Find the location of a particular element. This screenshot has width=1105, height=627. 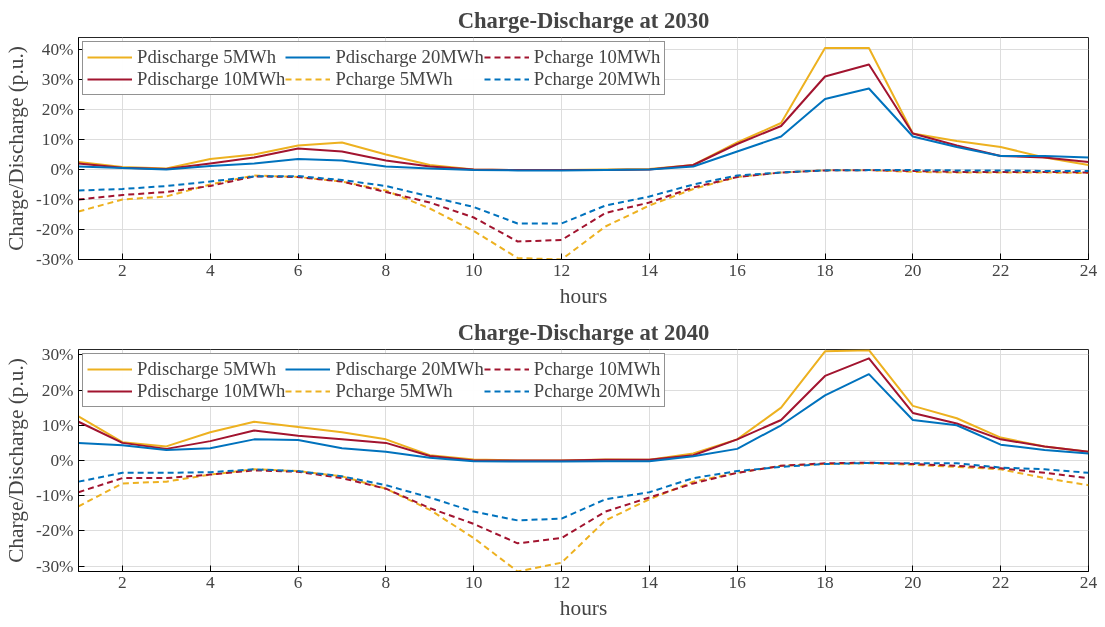

chart-title: Charge-Discharge at 2040 is located at coordinates (583, 332).